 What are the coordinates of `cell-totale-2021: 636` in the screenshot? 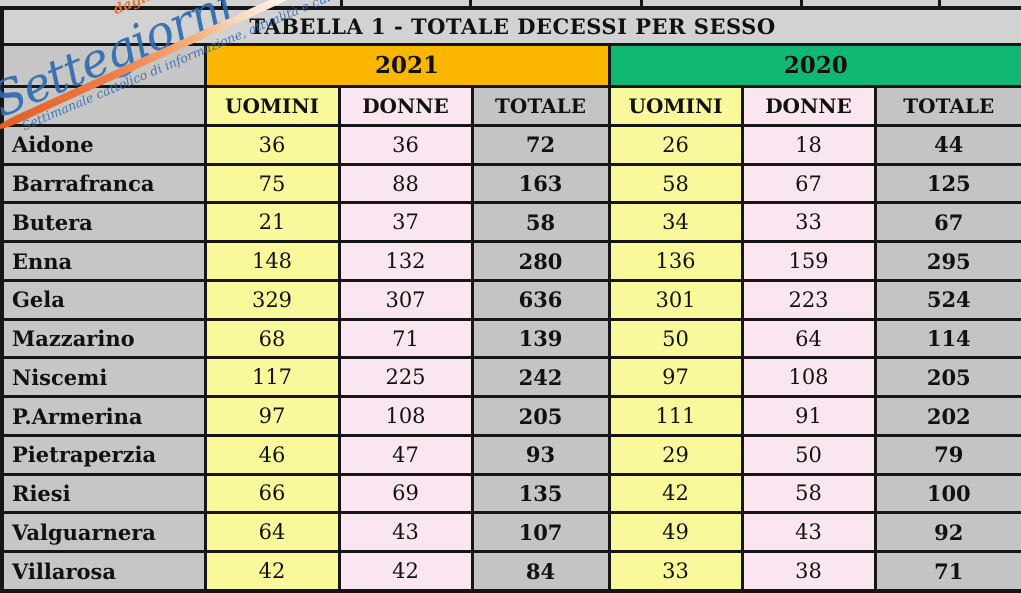 It's located at (540, 299).